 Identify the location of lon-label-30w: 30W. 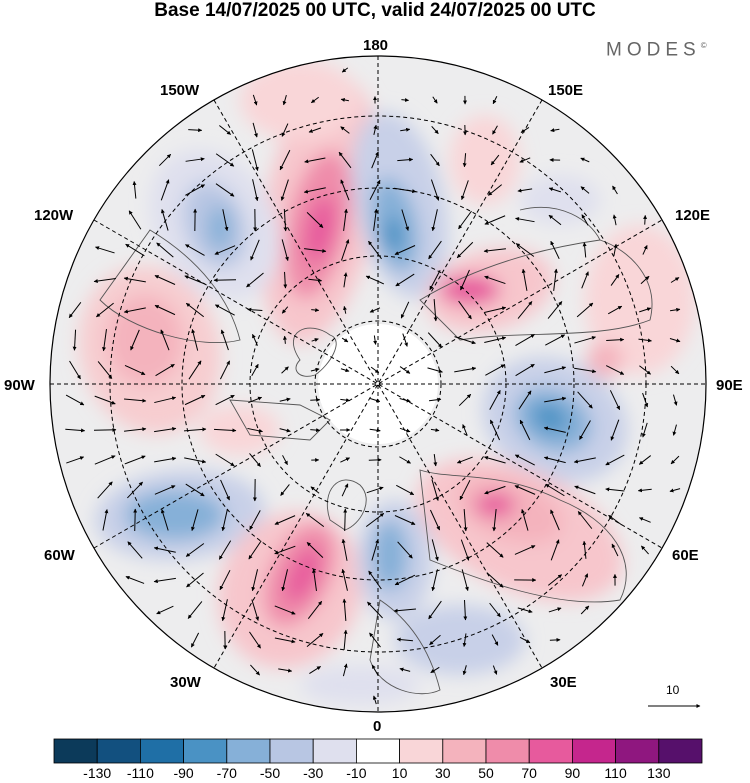
(185, 682).